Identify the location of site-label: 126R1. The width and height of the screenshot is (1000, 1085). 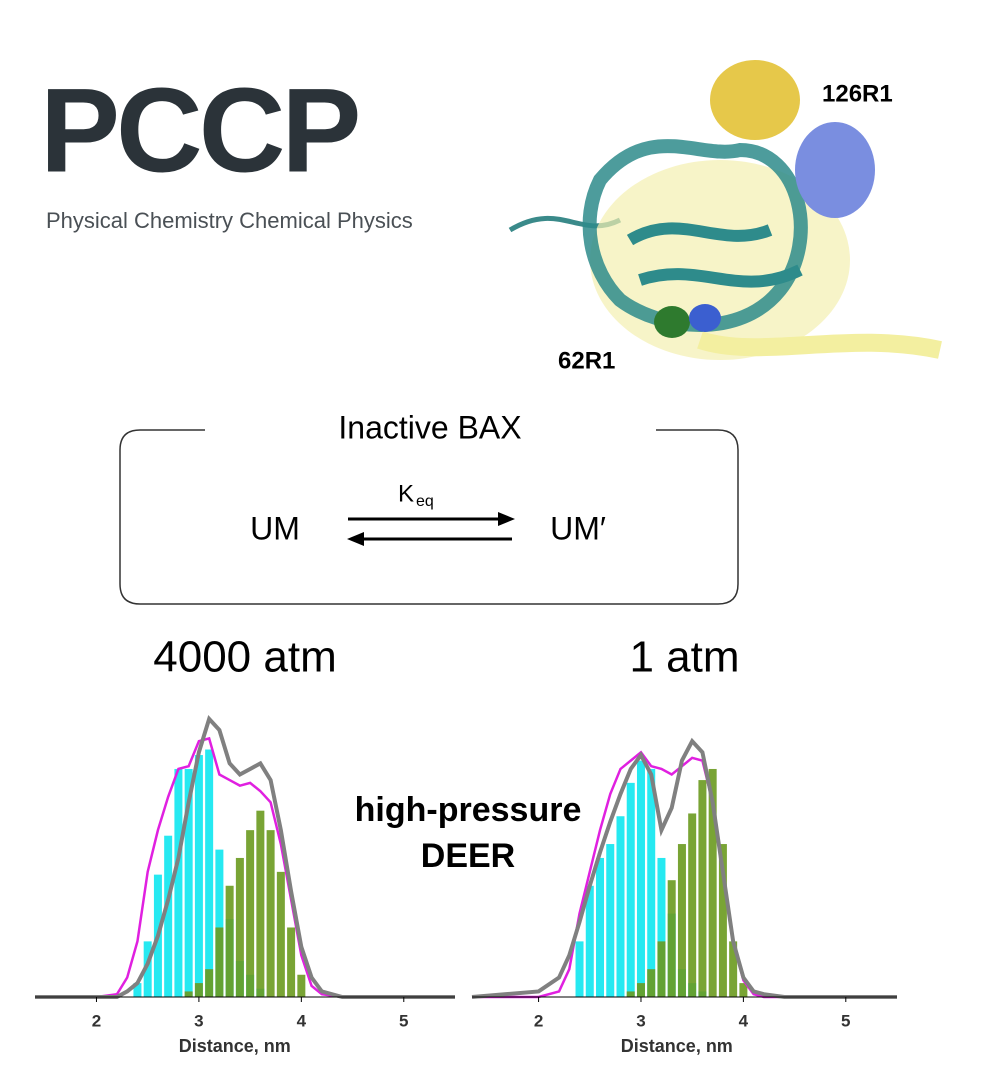
(857, 93).